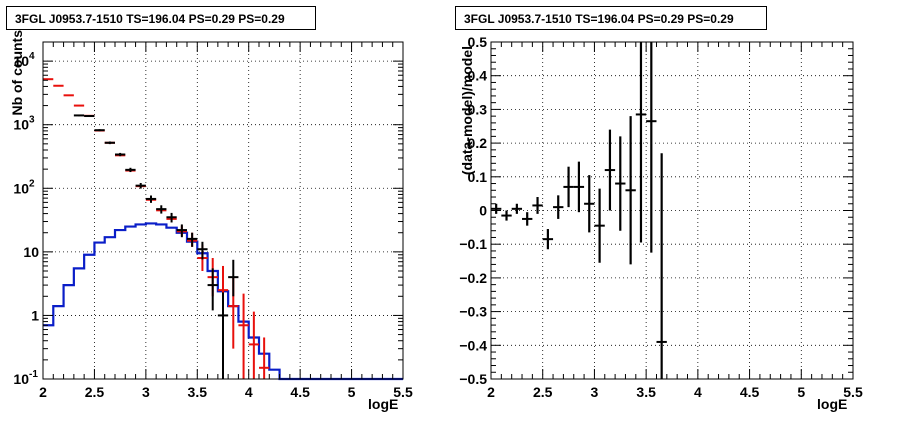 Image resolution: width=898 pixels, height=421 pixels. Describe the element at coordinates (352, 392) in the screenshot. I see `left-x-tick-label: 5` at that location.